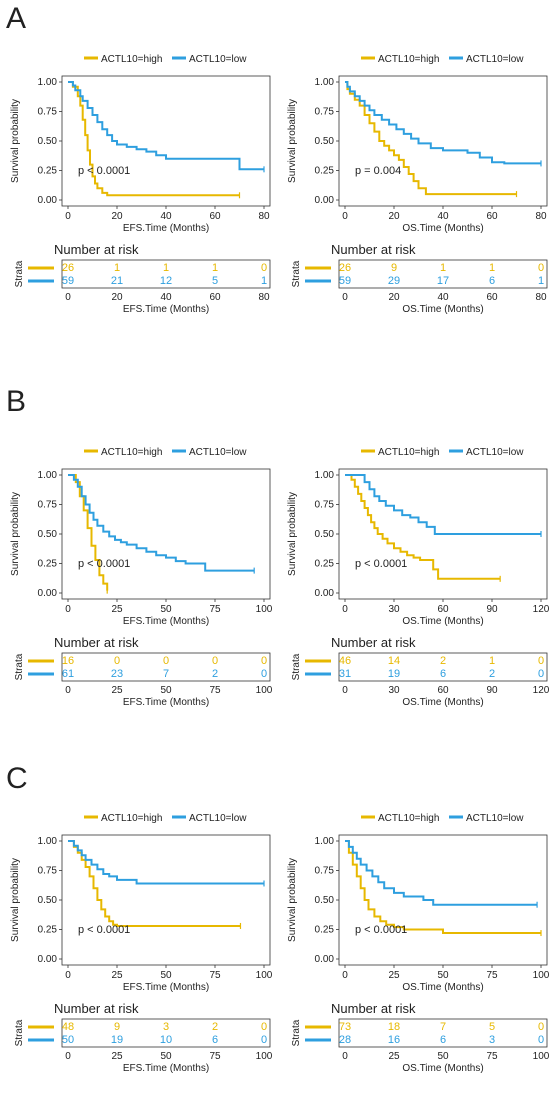 Image resolution: width=556 pixels, height=1106 pixels. I want to click on y-tick-label-4-p1c1: 1.00, so click(325, 475).